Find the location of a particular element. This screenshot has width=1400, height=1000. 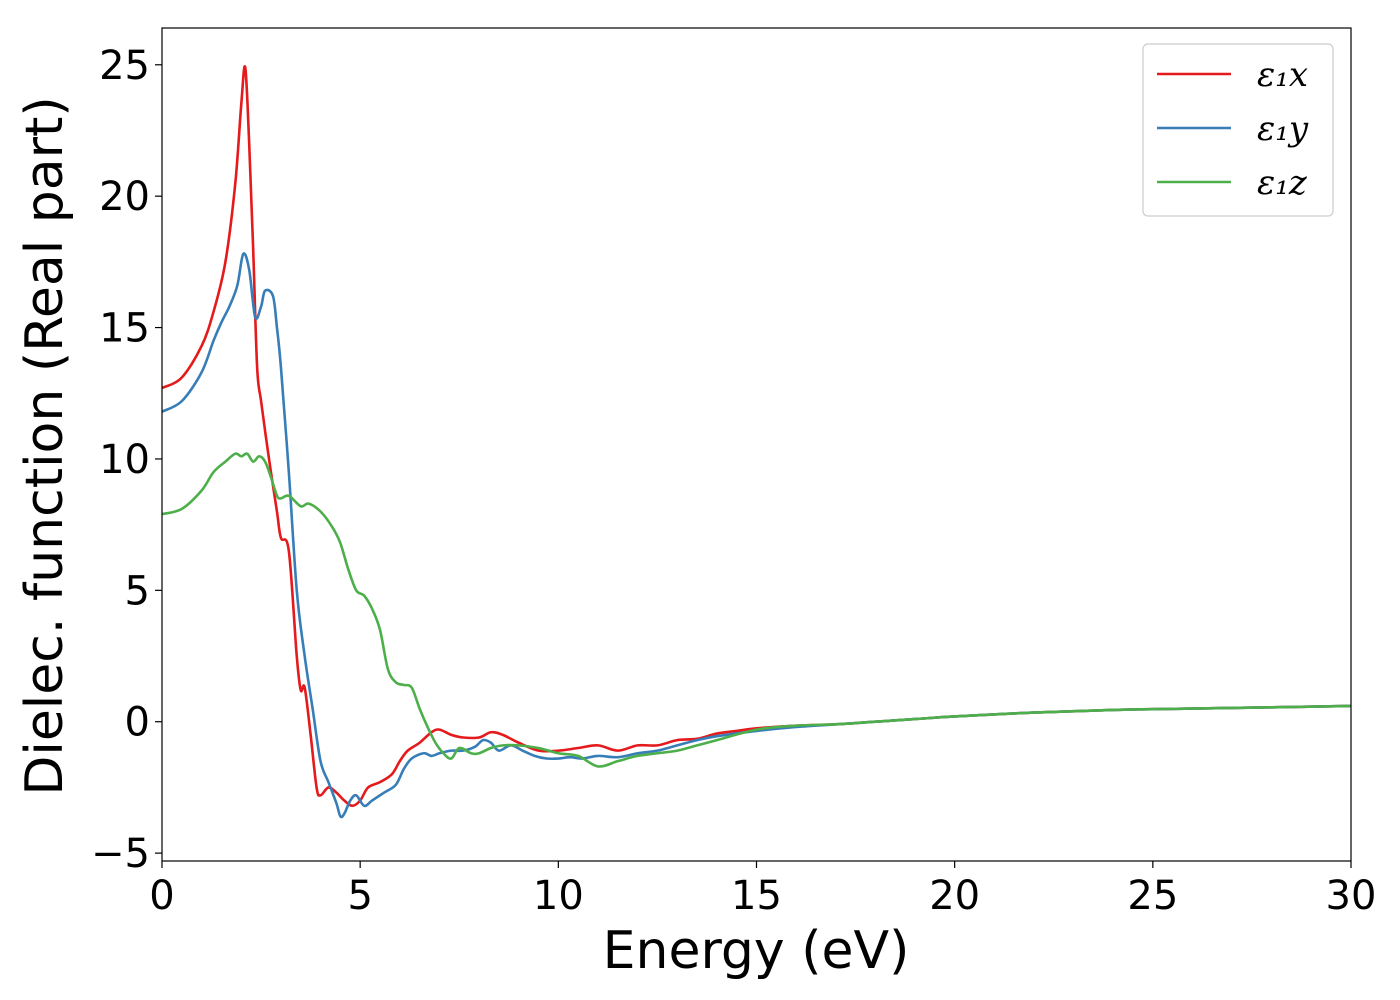

legend-label-3: ε₁z is located at coordinates (1282, 183).